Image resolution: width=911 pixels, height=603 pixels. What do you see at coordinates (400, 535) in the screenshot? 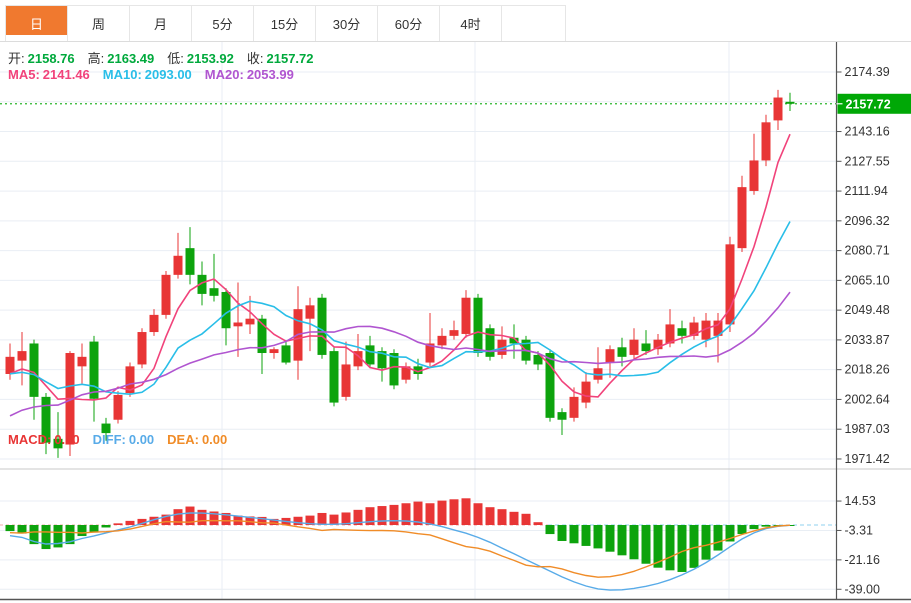
I see `macd-histogram` at bounding box center [400, 535].